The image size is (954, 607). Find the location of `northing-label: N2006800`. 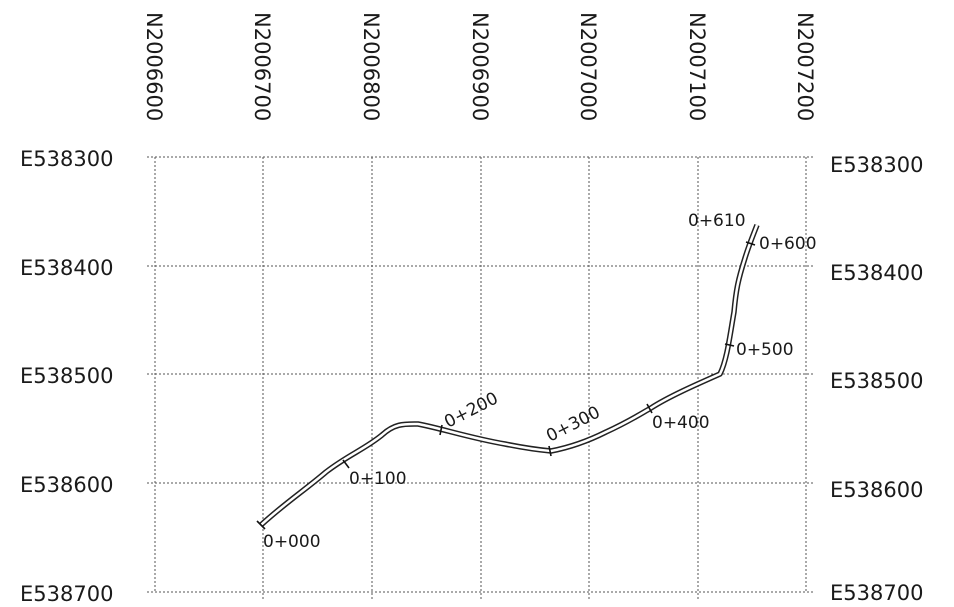

northing-label: N2006800 is located at coordinates (371, 66).